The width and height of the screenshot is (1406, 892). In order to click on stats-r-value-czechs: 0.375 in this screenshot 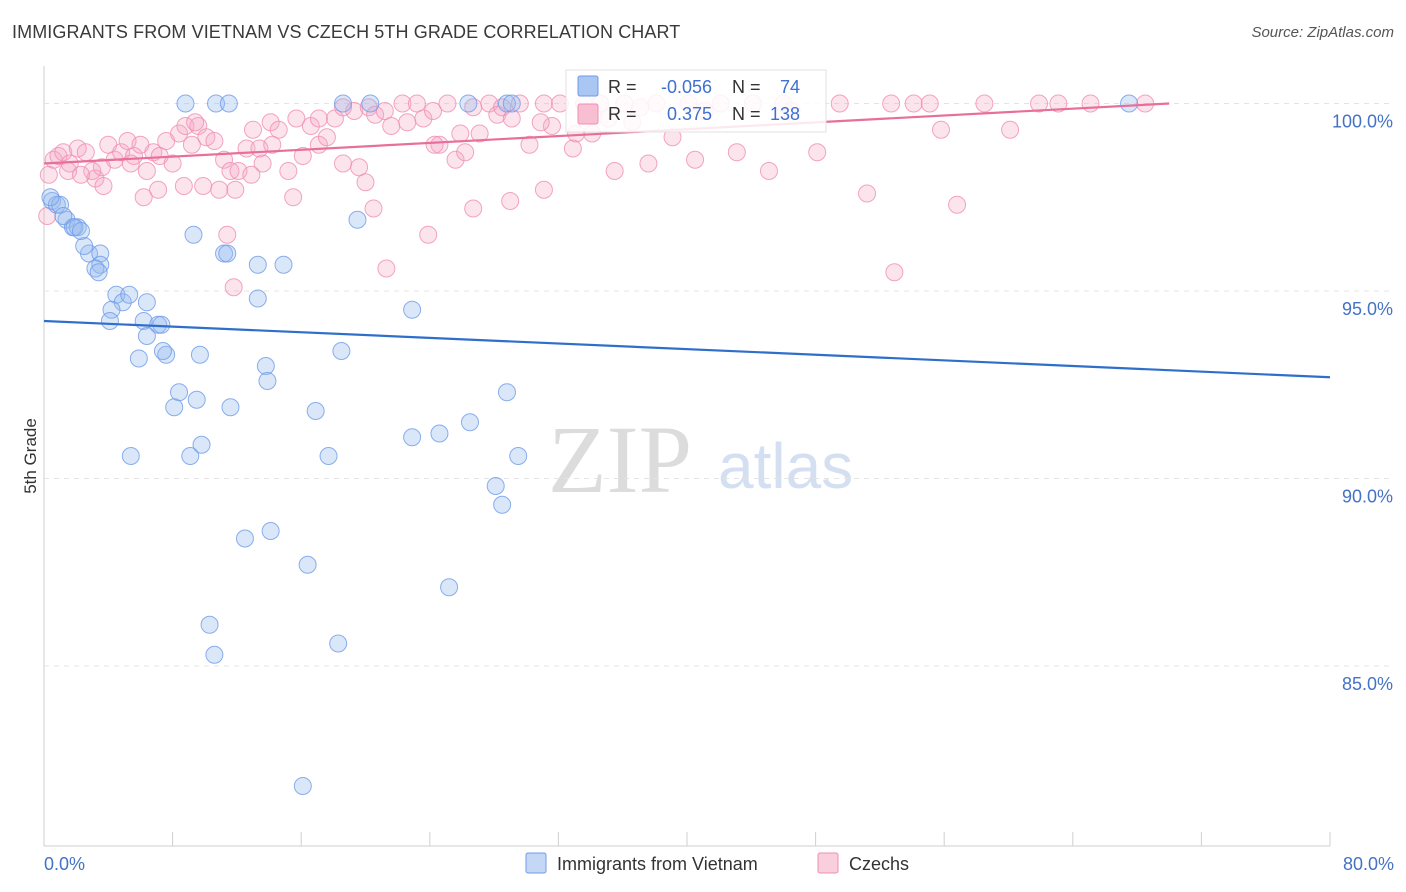, I will do `click(689, 114)`.